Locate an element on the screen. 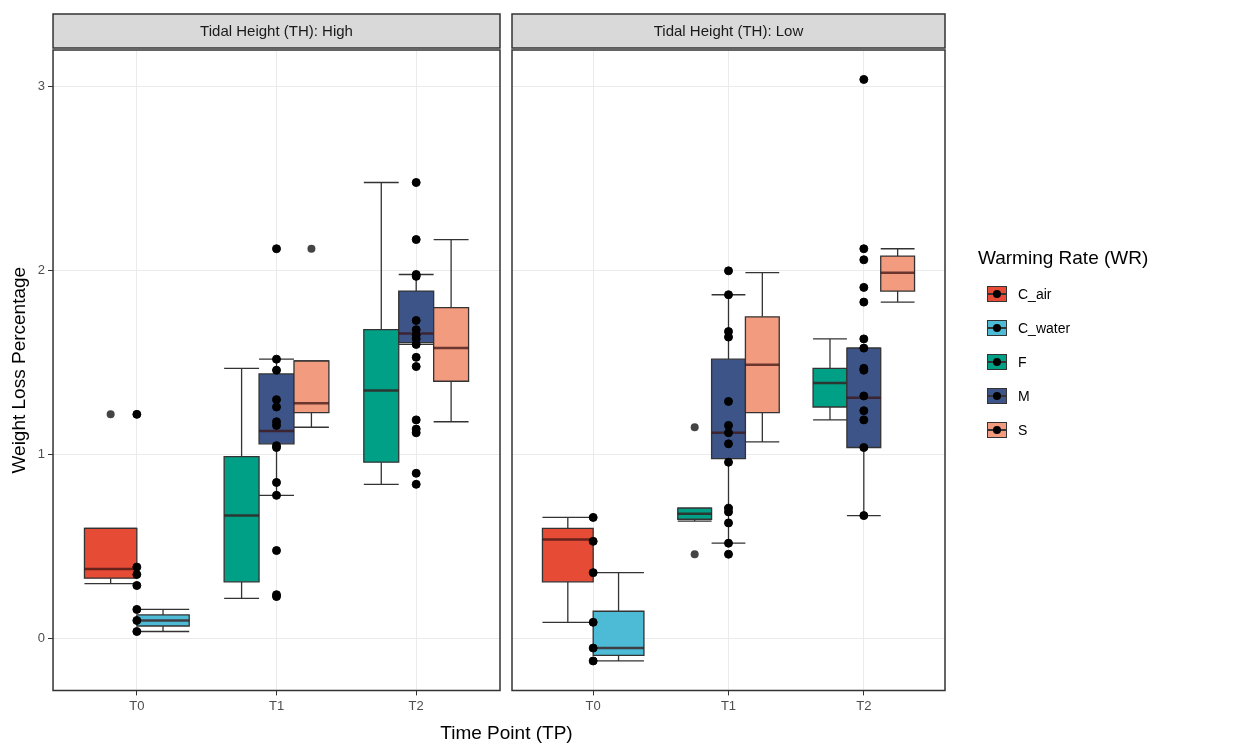  y-axis-title: Weight Loss Percentage is located at coordinates (18, 370).